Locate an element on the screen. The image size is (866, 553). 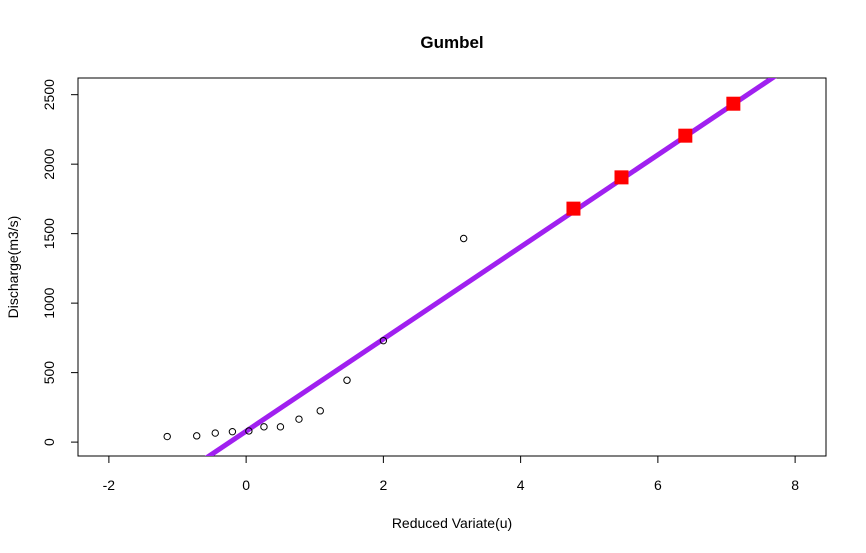
y-tick-label: 1000 is located at coordinates (49, 302).